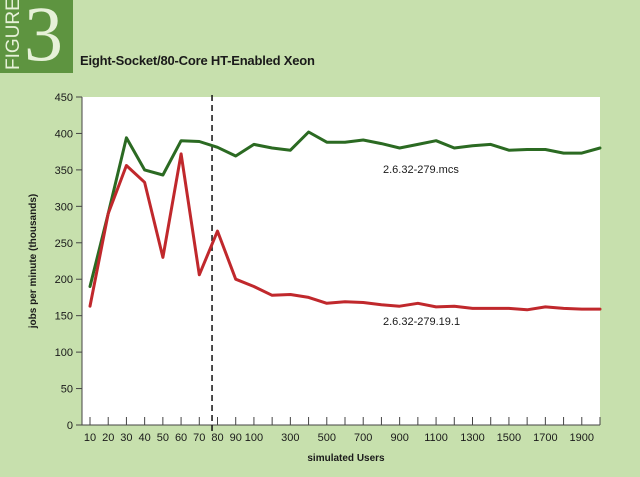 The image size is (640, 477). Describe the element at coordinates (145, 438) in the screenshot. I see `x-tick-label: 40` at that location.